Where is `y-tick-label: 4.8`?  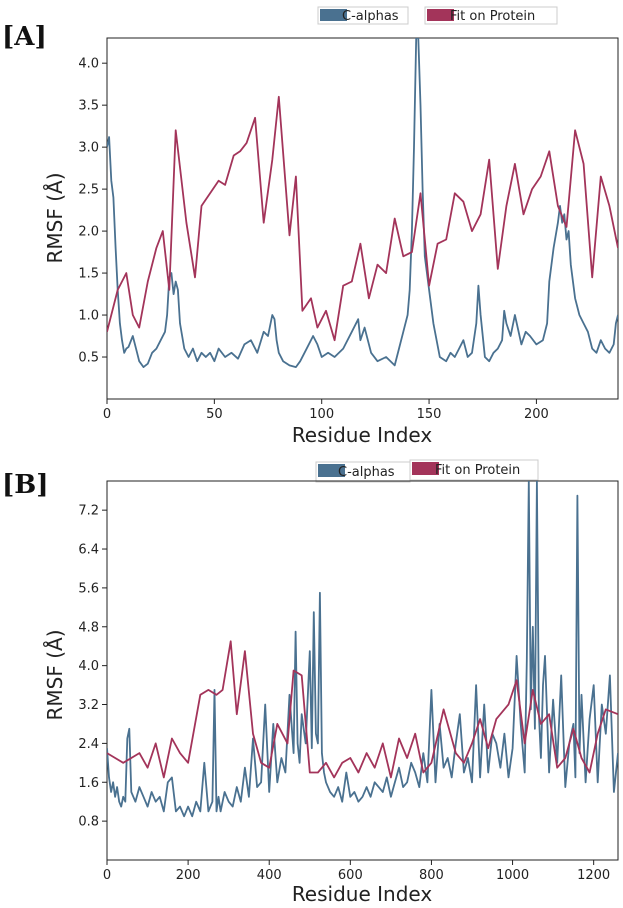
y-tick-label: 4.8 is located at coordinates (88, 627).